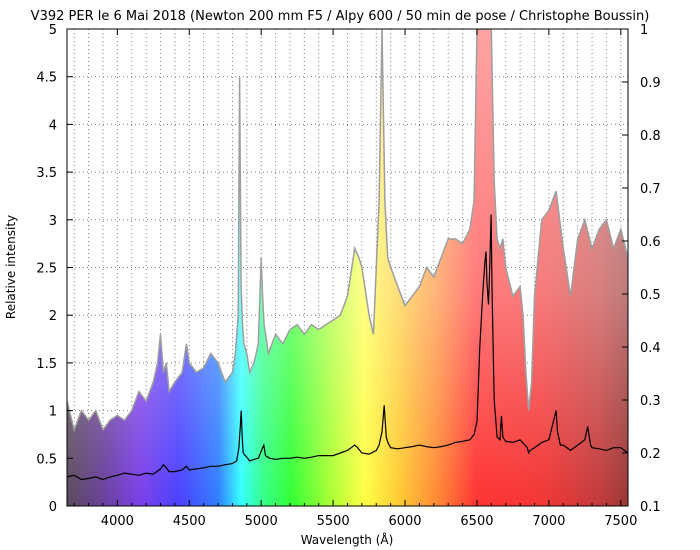 This screenshot has height=550, width=700. Describe the element at coordinates (53, 412) in the screenshot. I see `y-tick-label: 1` at that location.